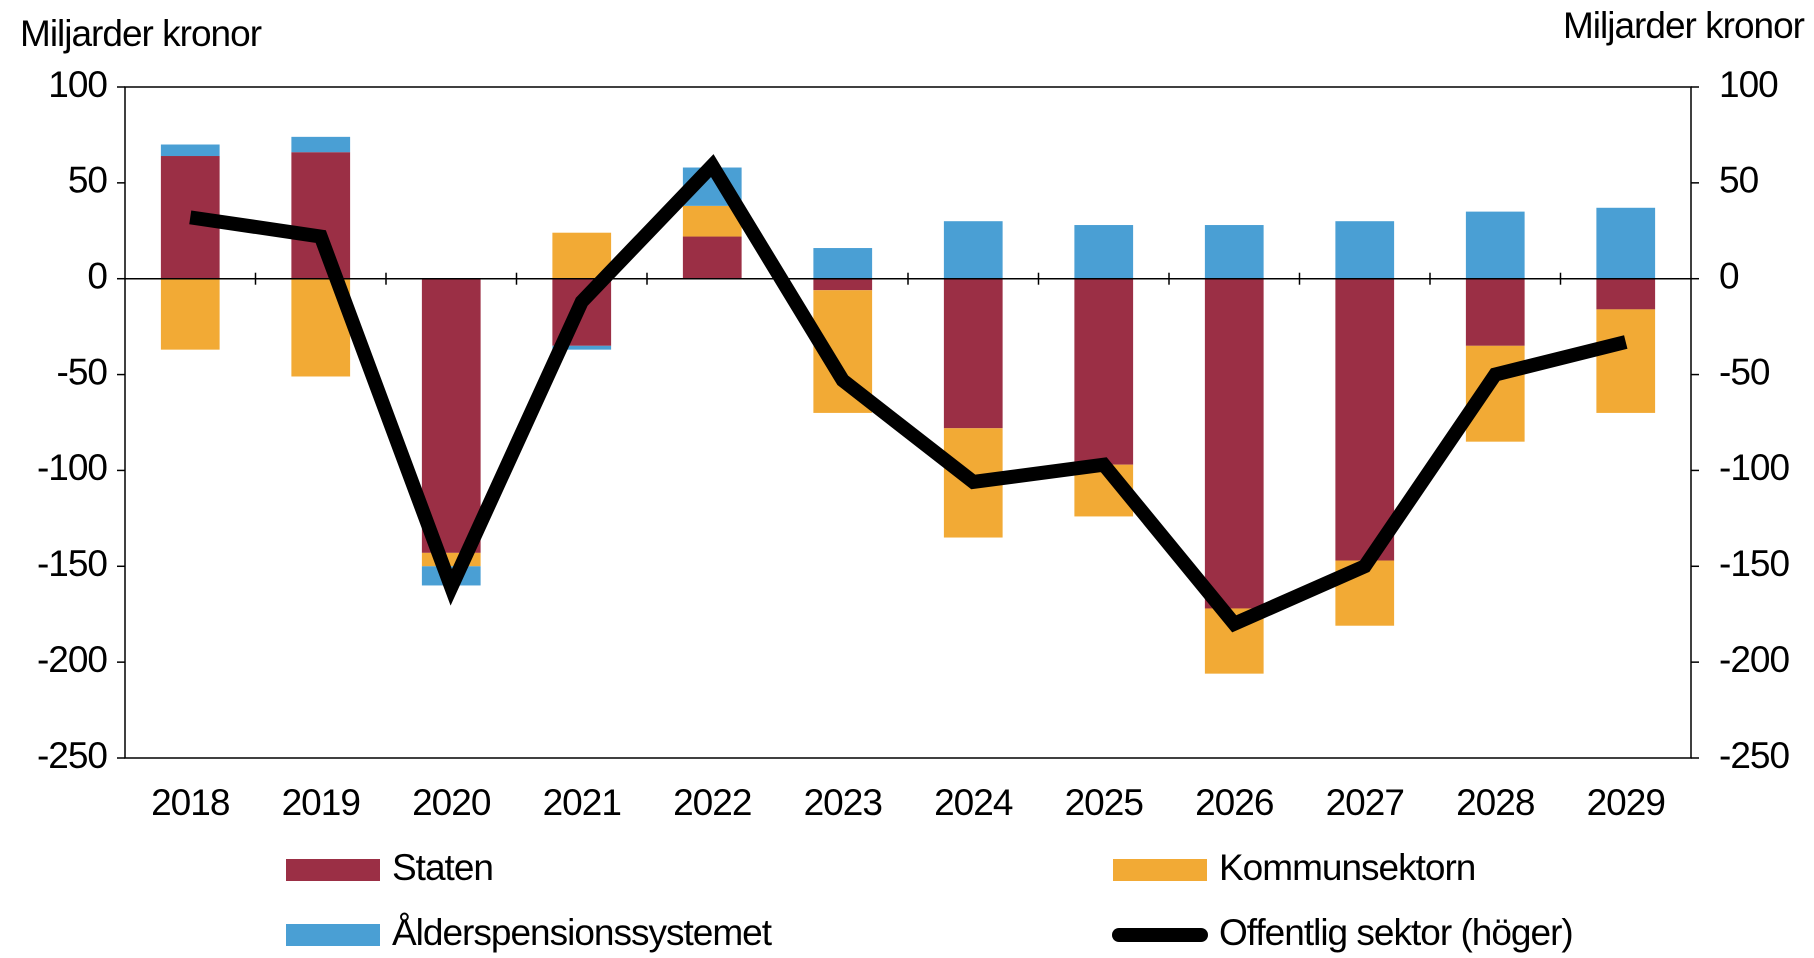 The width and height of the screenshot is (1814, 958). I want to click on x-tick-label: 2021, so click(582, 802).